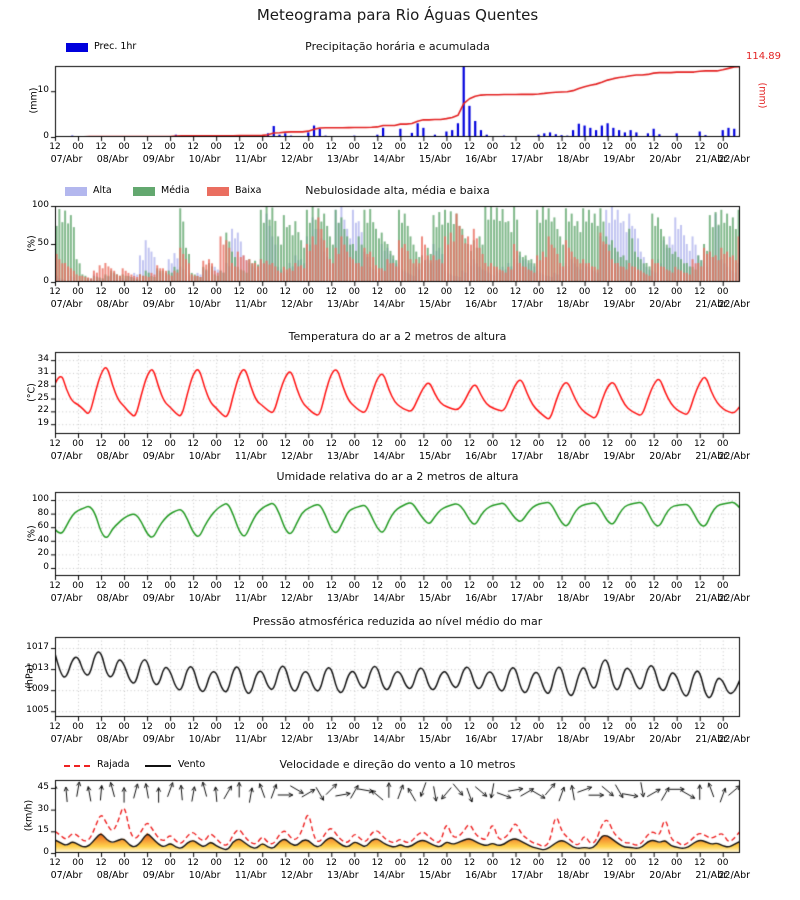 The height and width of the screenshot is (900, 800). I want to click on y-tick-label: 1005, so click(37, 710).